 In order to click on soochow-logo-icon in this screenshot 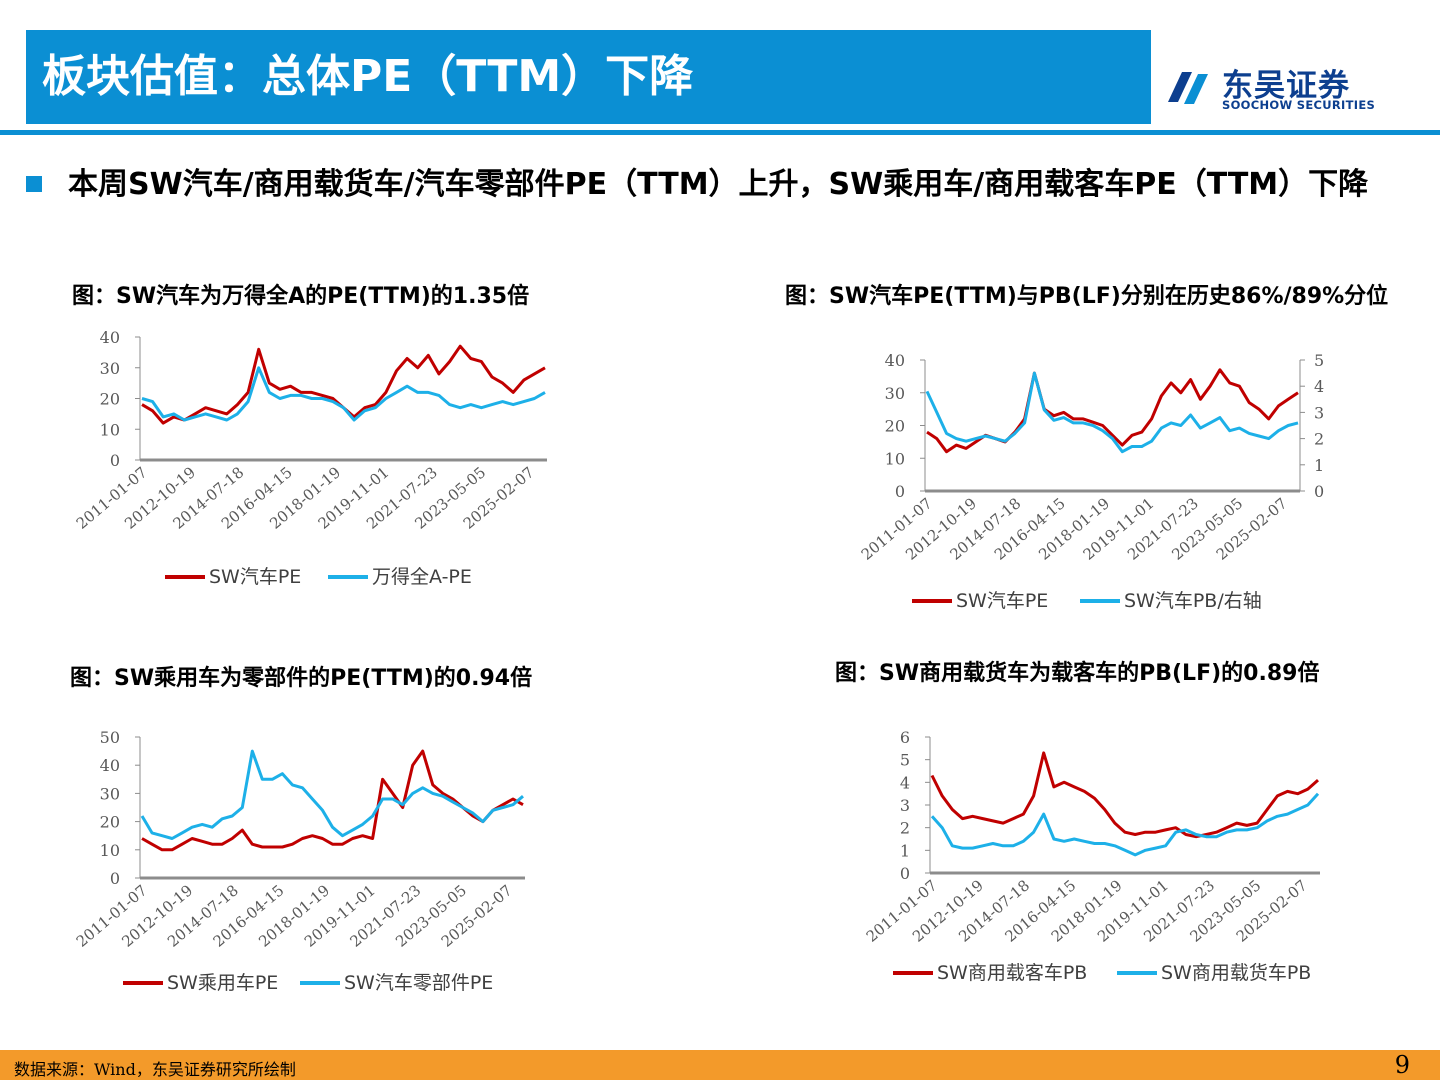, I will do `click(1188, 88)`.